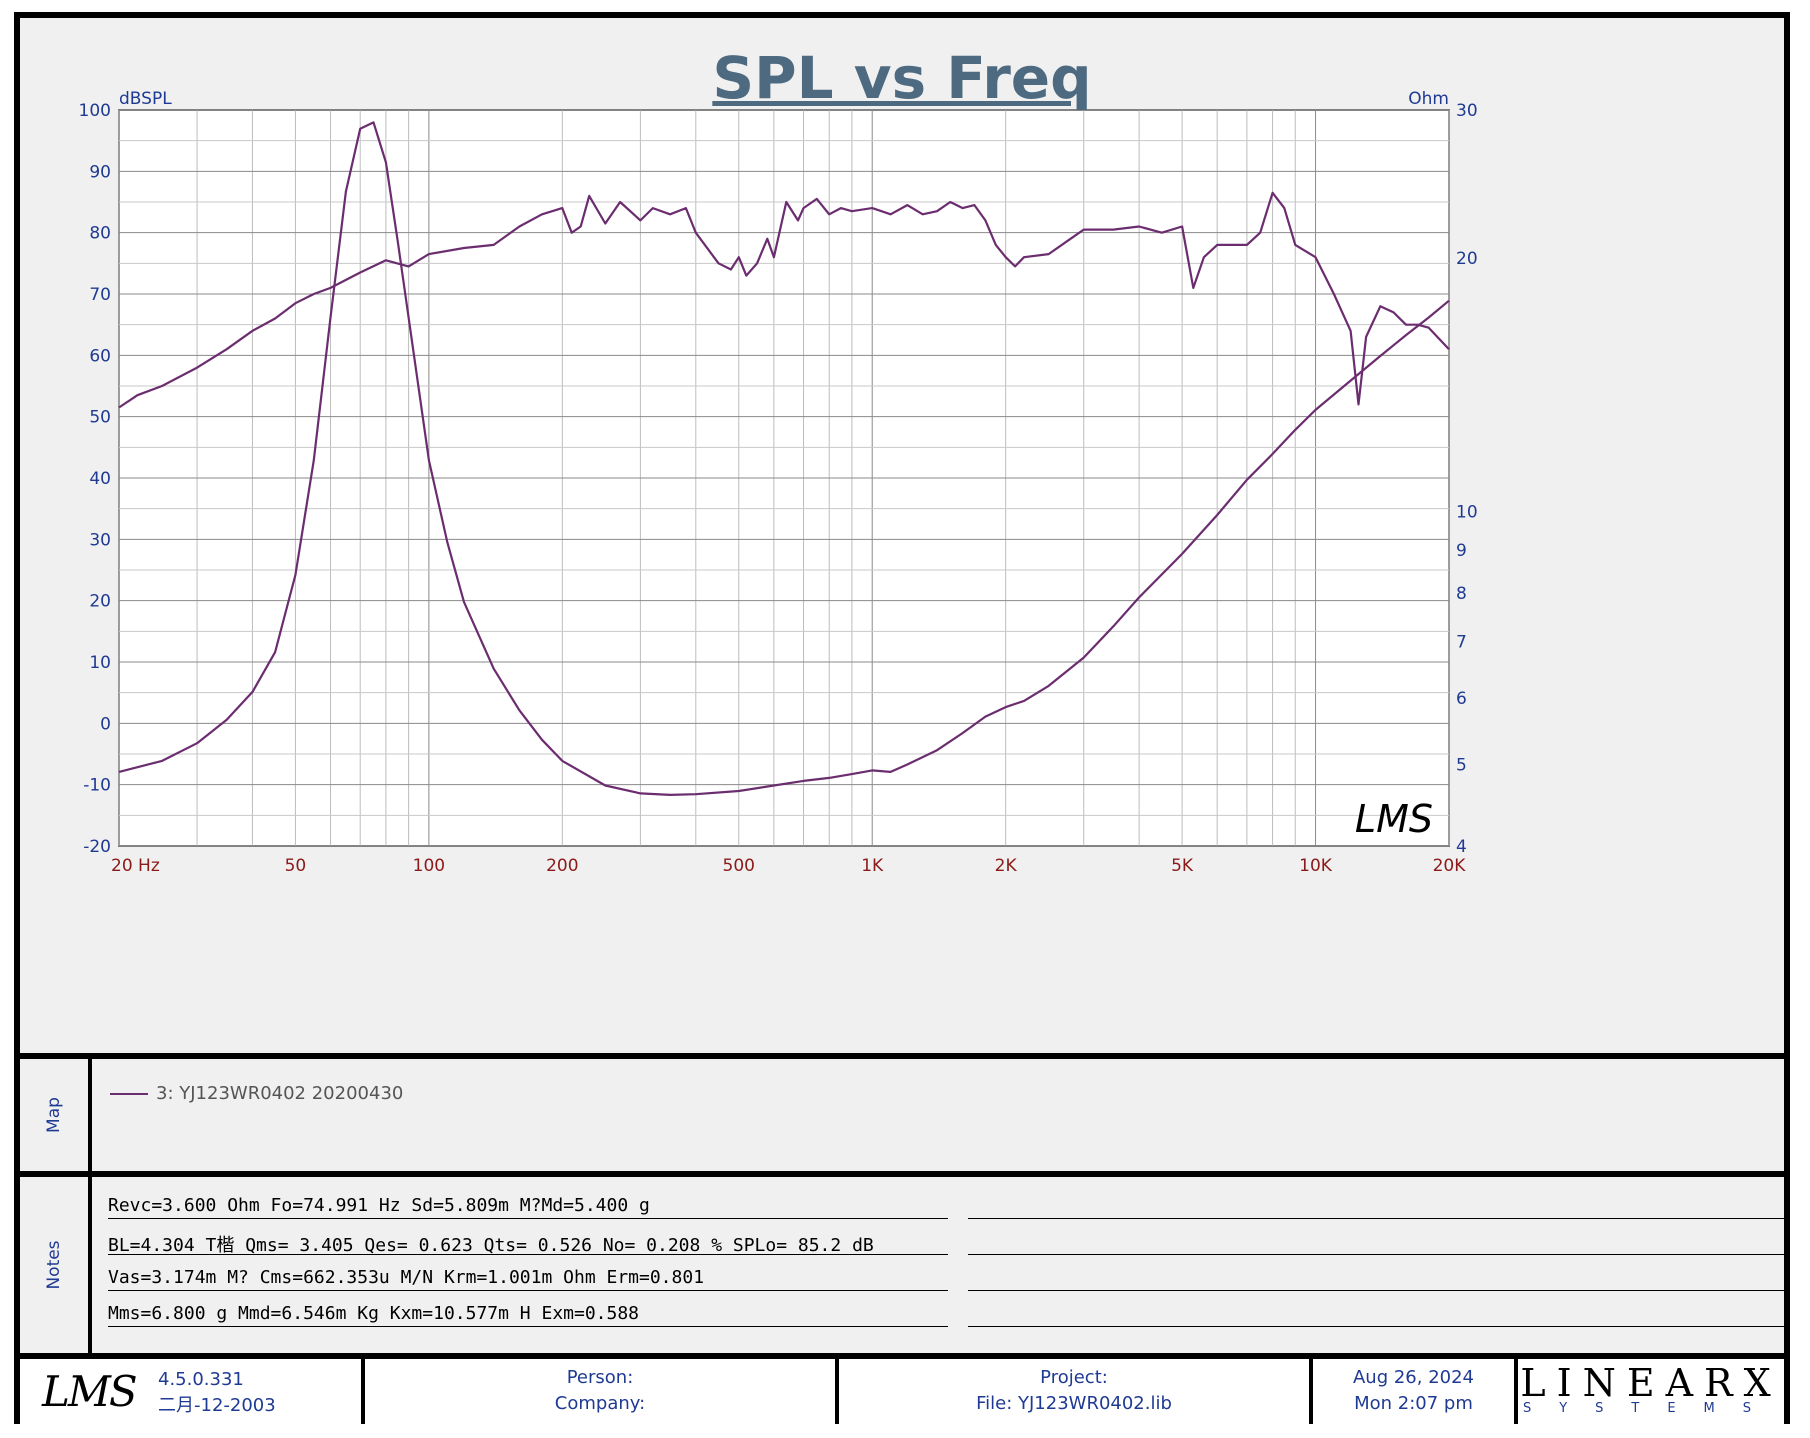 The height and width of the screenshot is (1438, 1810). I want to click on x-tick-label: 200, so click(562, 866).